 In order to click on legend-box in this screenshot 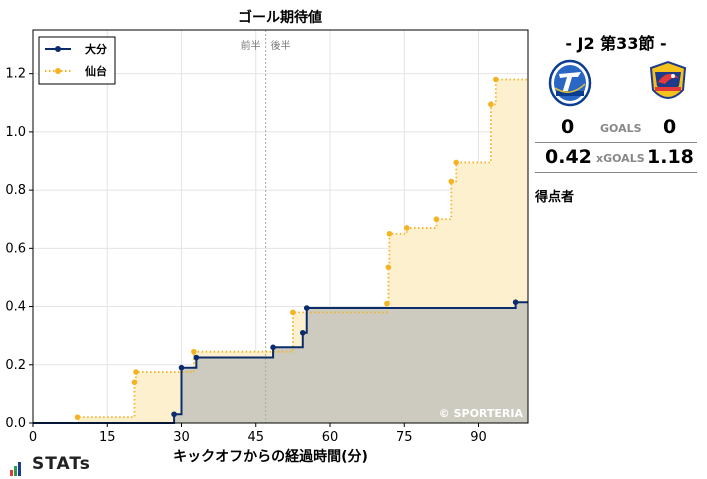, I will do `click(77, 60)`.